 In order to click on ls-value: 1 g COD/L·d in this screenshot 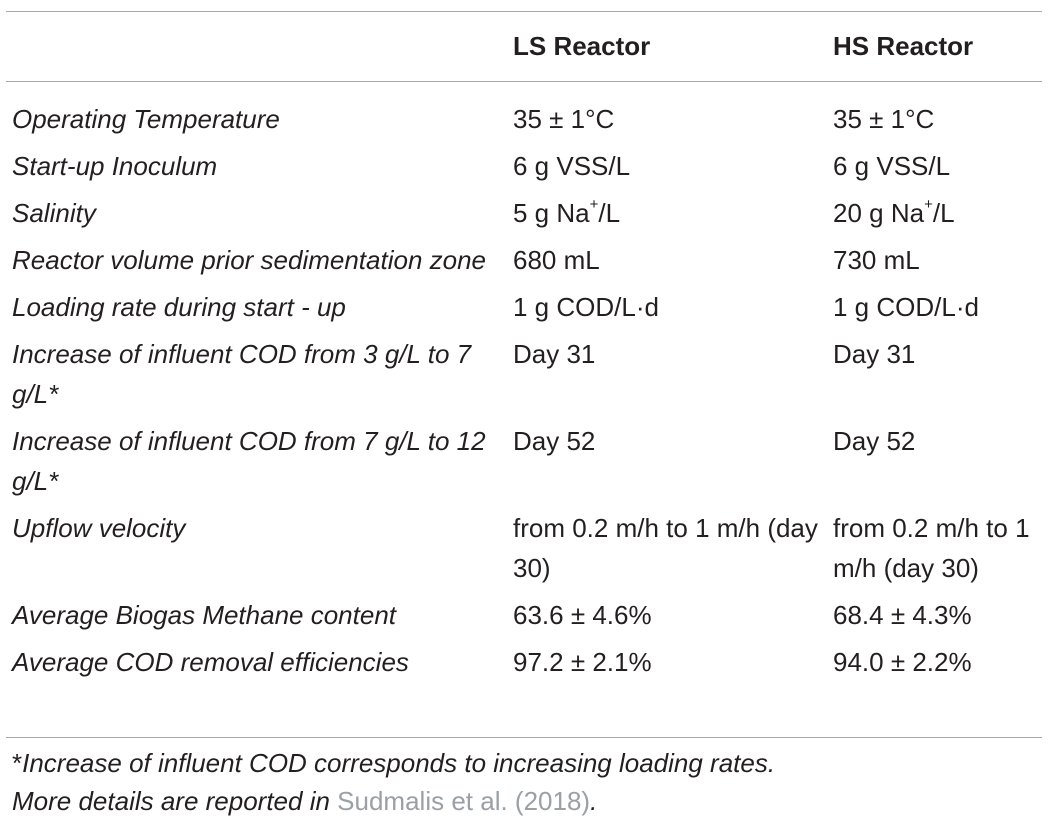, I will do `click(586, 307)`.